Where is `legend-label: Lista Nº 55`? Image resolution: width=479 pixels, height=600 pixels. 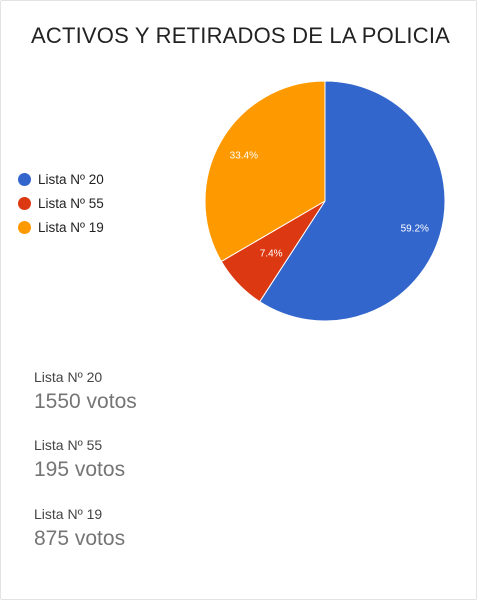
legend-label: Lista Nº 55 is located at coordinates (71, 203).